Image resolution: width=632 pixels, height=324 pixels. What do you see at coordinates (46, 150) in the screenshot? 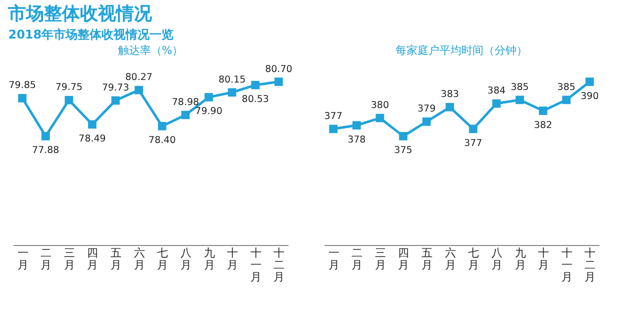
I see `data-label: 77.88` at bounding box center [46, 150].